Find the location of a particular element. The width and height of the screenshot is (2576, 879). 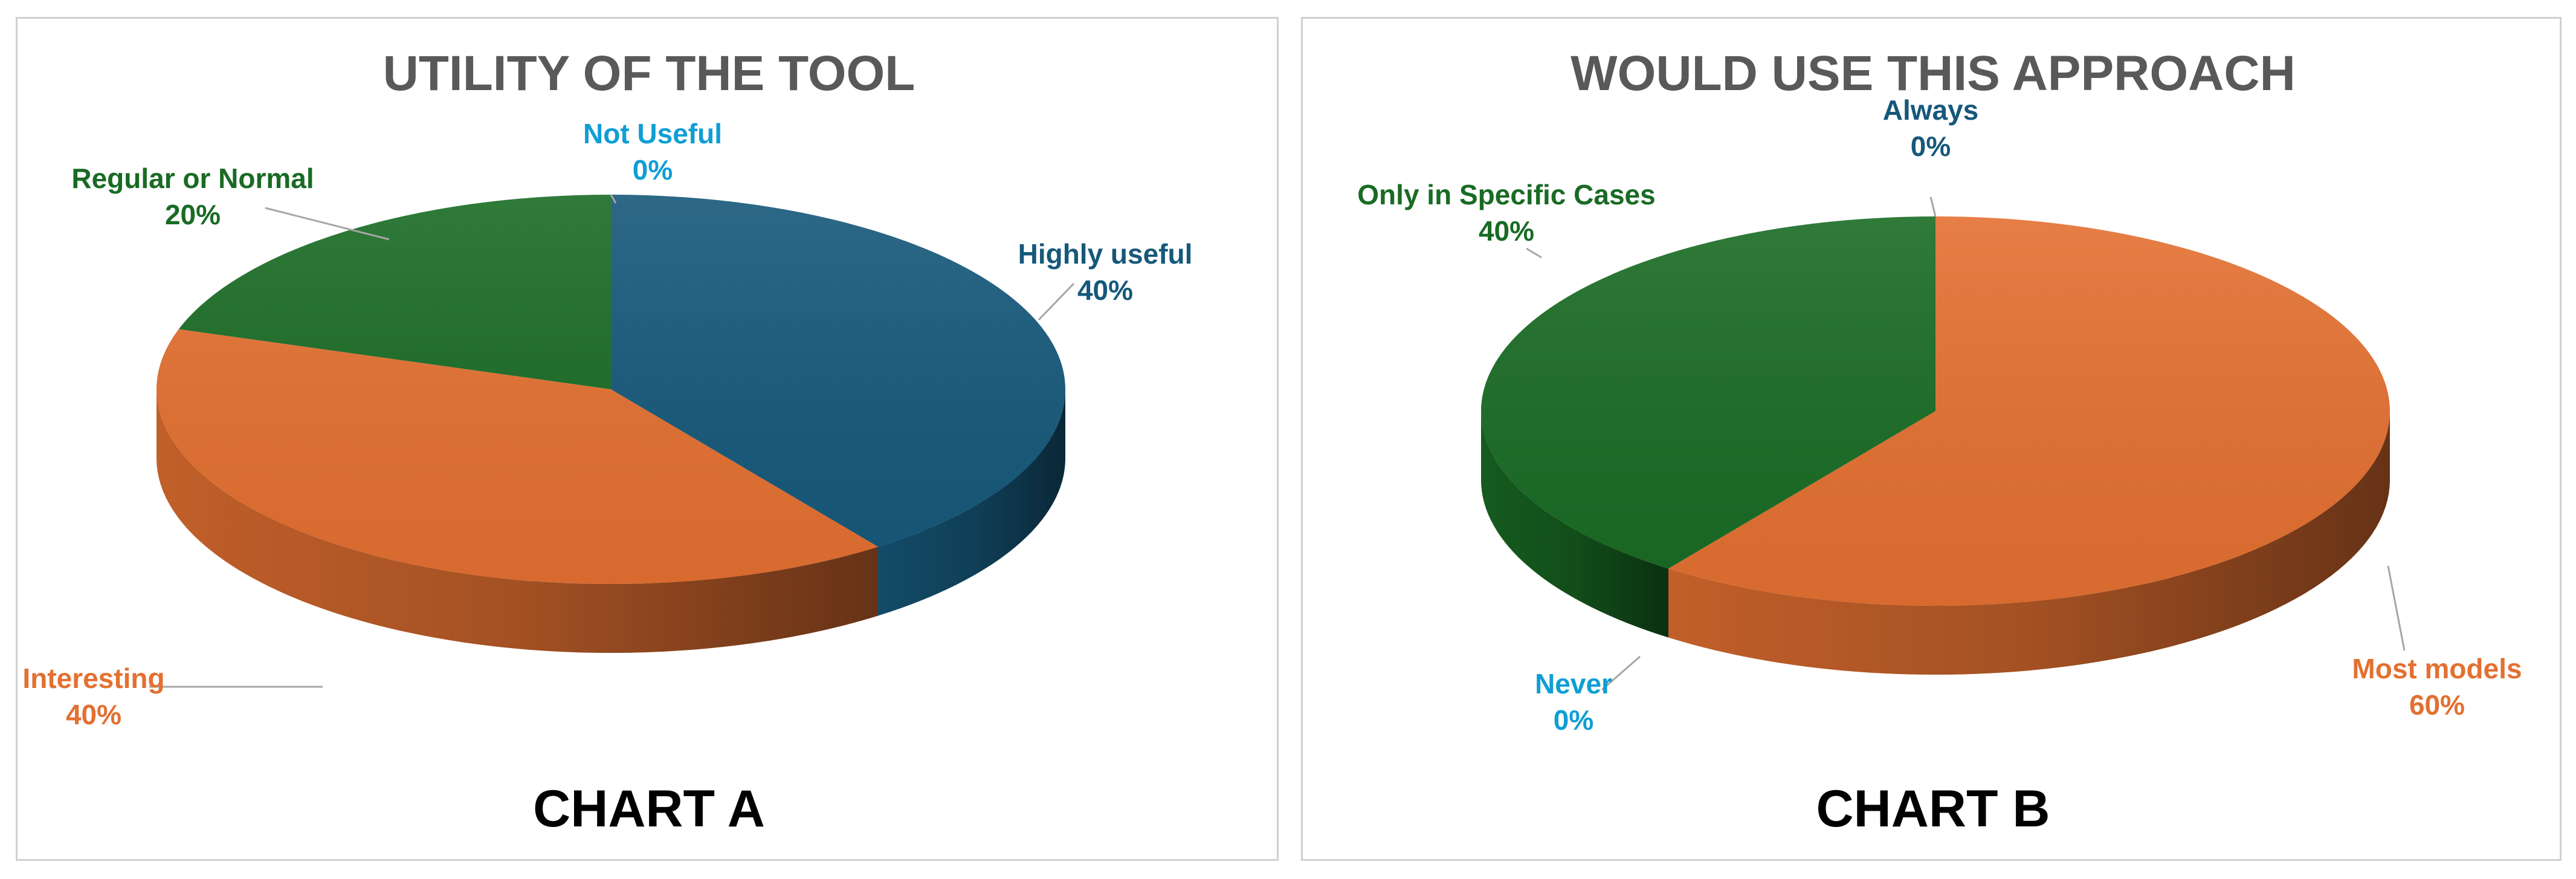

label-name-never: Never is located at coordinates (1574, 684).